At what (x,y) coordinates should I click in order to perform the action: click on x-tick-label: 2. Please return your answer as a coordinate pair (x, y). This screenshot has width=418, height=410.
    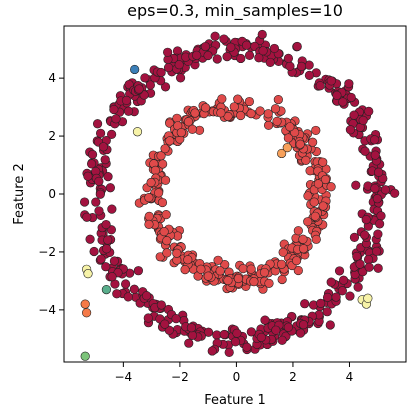
    Looking at the image, I should click on (293, 377).